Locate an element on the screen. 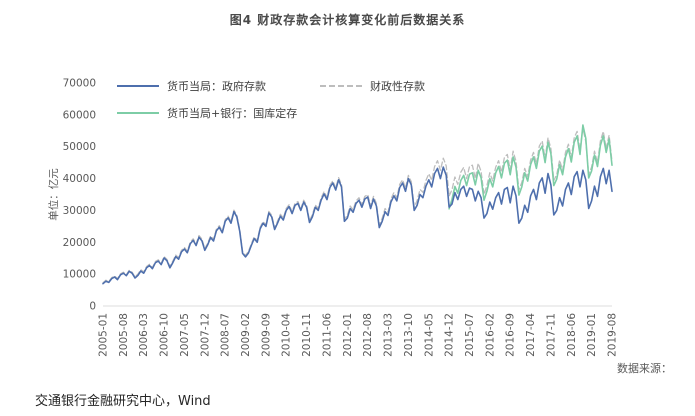 The height and width of the screenshot is (416, 695). svg-text: 2012-01 is located at coordinates (348, 335).